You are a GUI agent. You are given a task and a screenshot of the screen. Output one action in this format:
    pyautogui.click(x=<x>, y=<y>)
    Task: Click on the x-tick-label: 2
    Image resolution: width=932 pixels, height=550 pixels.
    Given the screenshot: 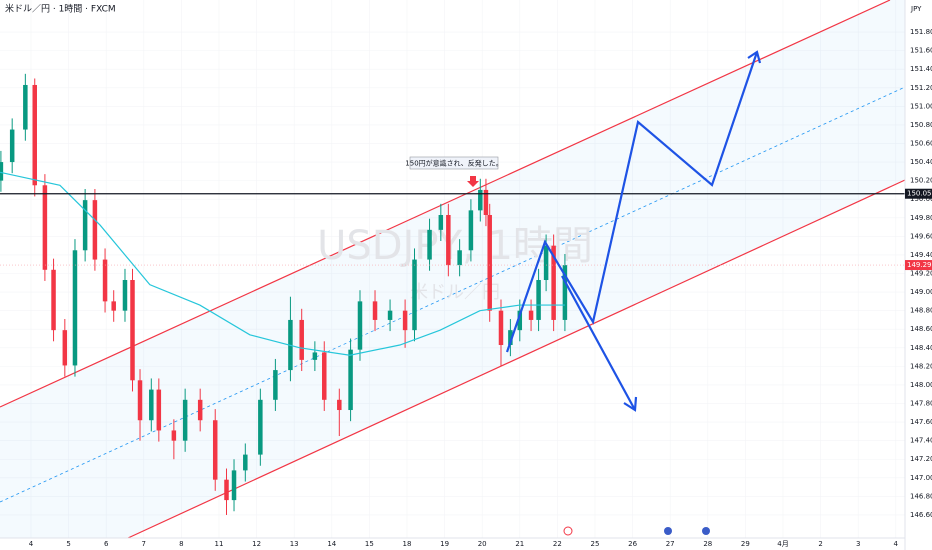 What is the action you would take?
    pyautogui.click(x=820, y=544)
    